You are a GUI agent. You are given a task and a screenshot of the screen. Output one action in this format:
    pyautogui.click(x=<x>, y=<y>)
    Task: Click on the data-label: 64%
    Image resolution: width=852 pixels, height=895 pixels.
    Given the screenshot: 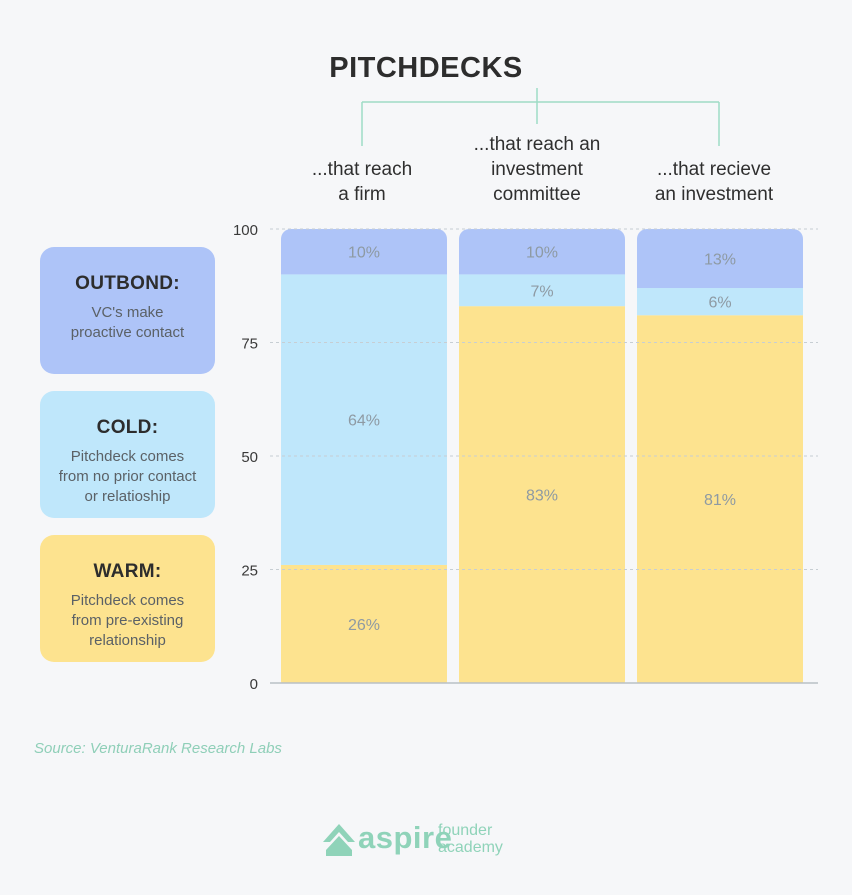 What is the action you would take?
    pyautogui.click(x=364, y=421)
    